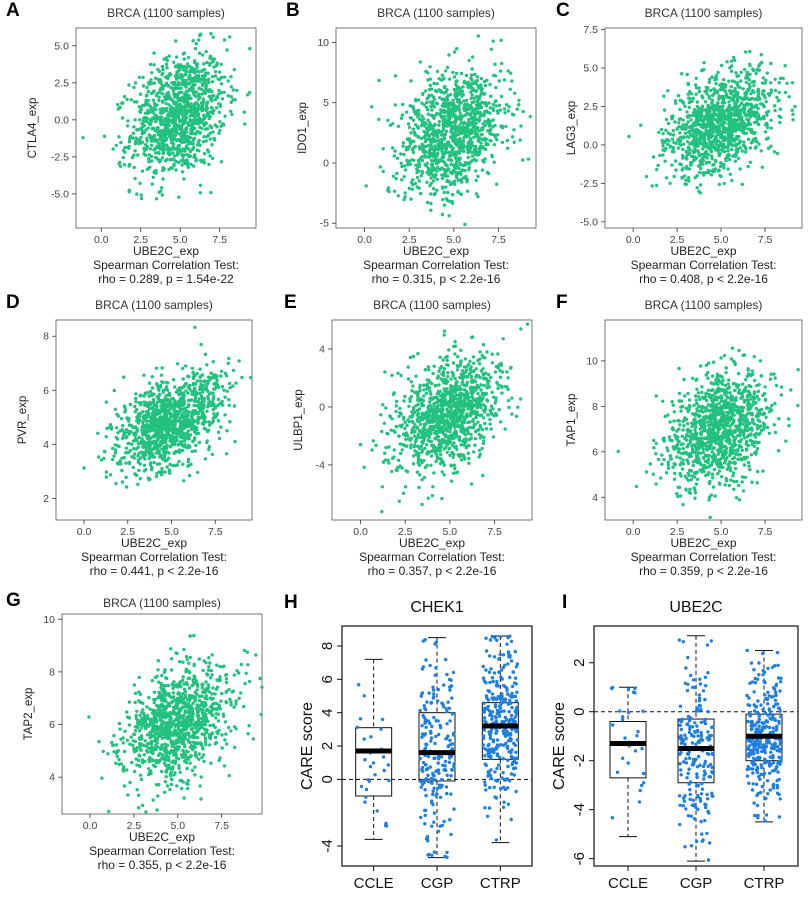 The width and height of the screenshot is (809, 900). What do you see at coordinates (590, 30) in the screenshot?
I see `y-tick-label: 7.5` at bounding box center [590, 30].